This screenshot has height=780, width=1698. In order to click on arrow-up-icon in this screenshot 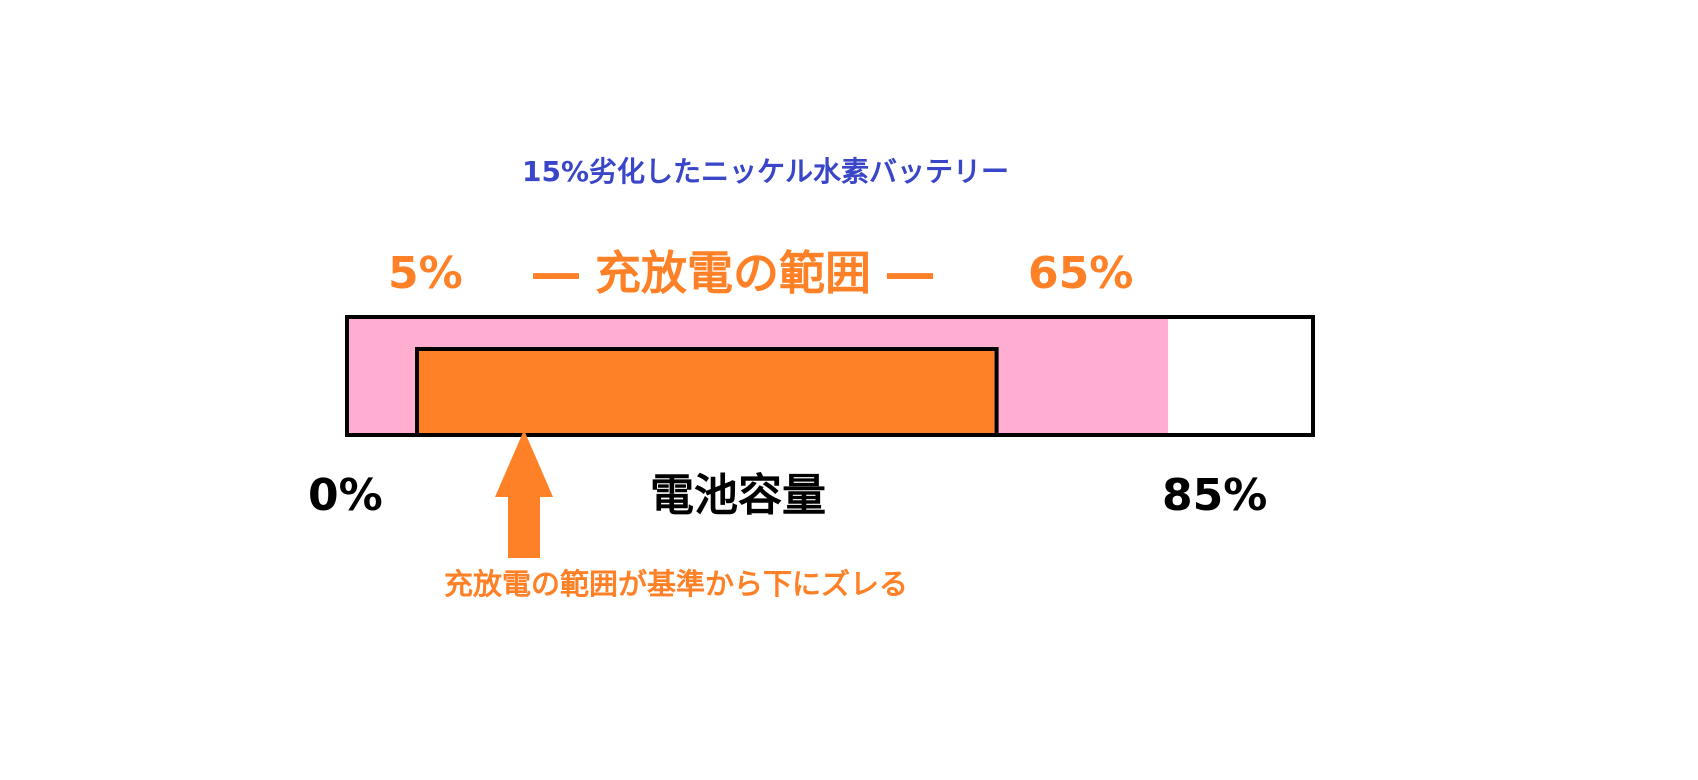, I will do `click(524, 494)`.